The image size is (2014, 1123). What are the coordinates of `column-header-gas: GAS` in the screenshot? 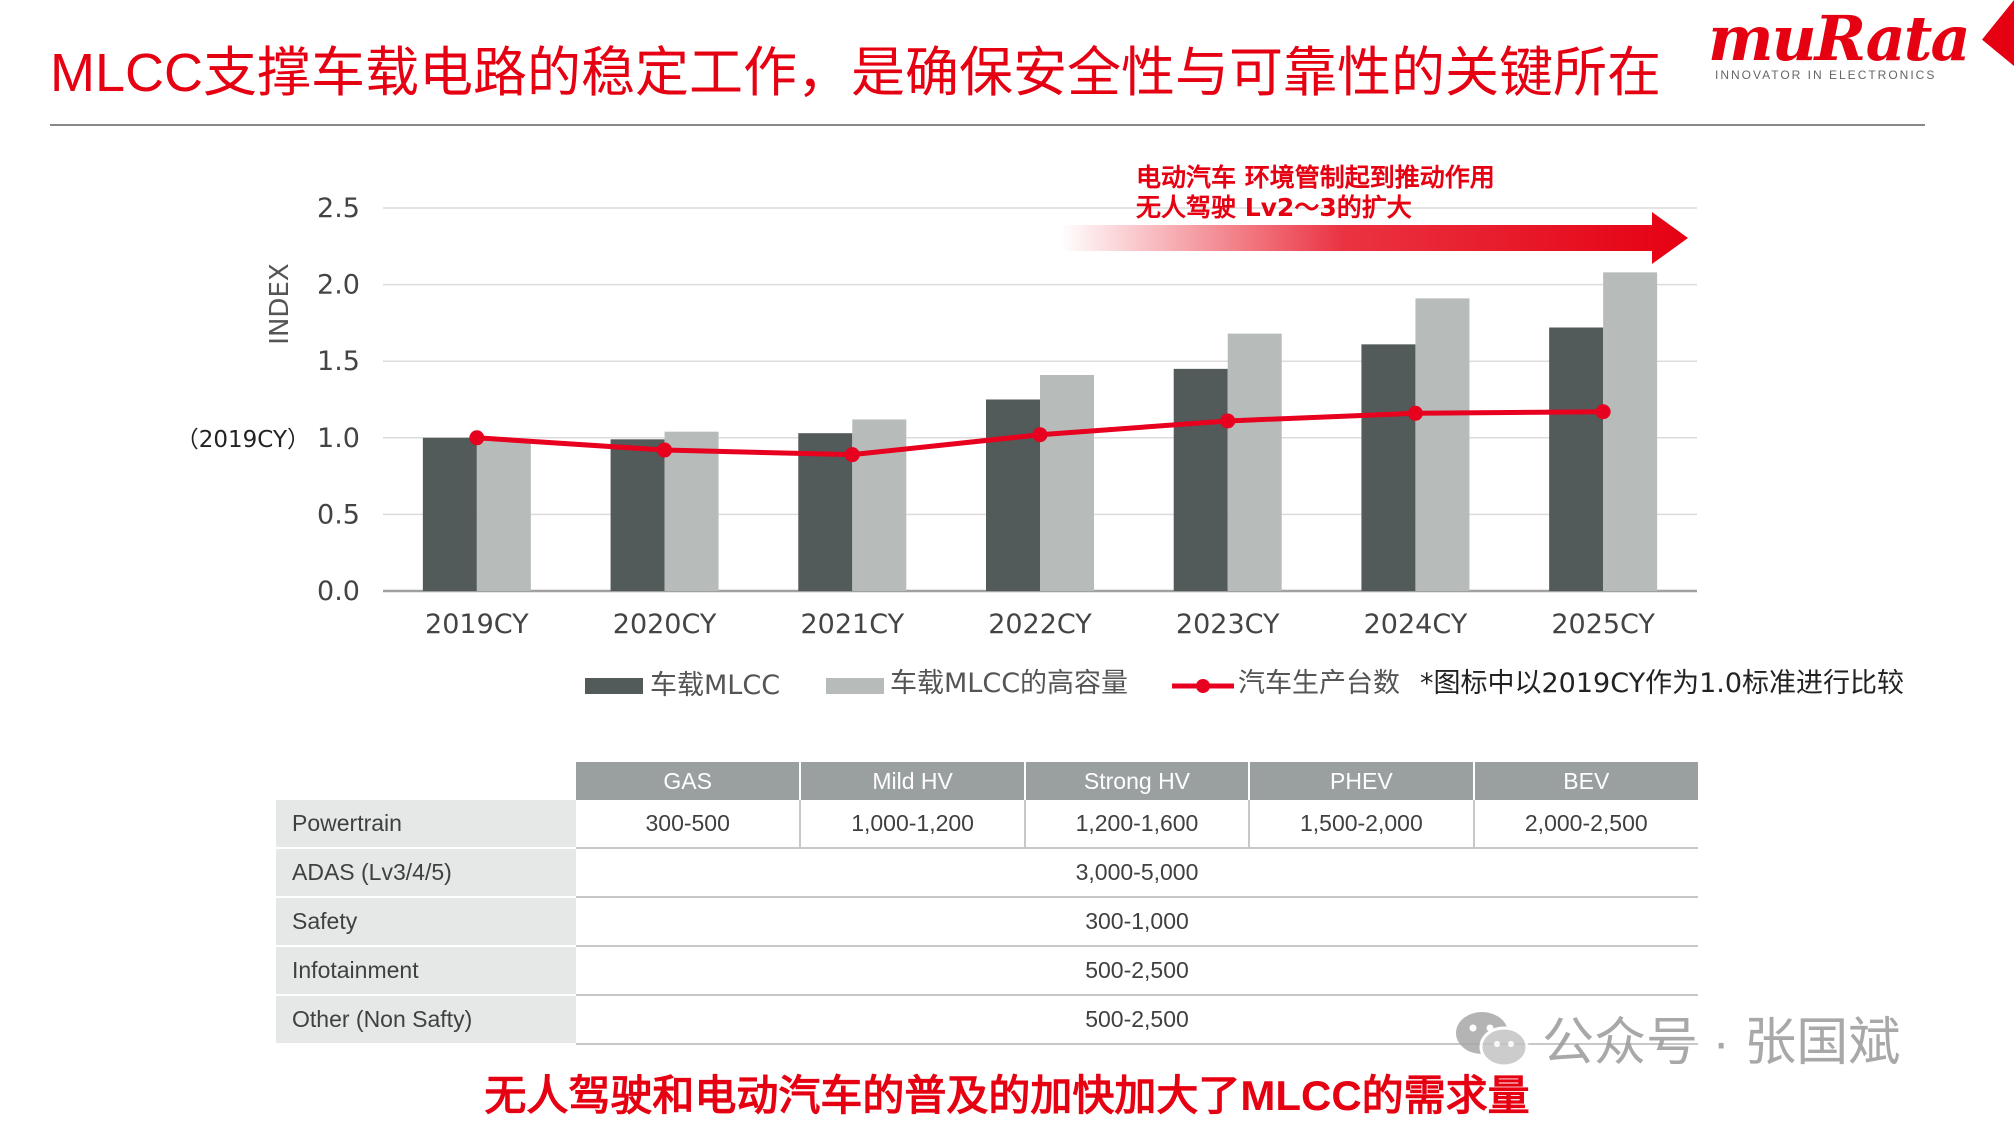 It's located at (689, 781).